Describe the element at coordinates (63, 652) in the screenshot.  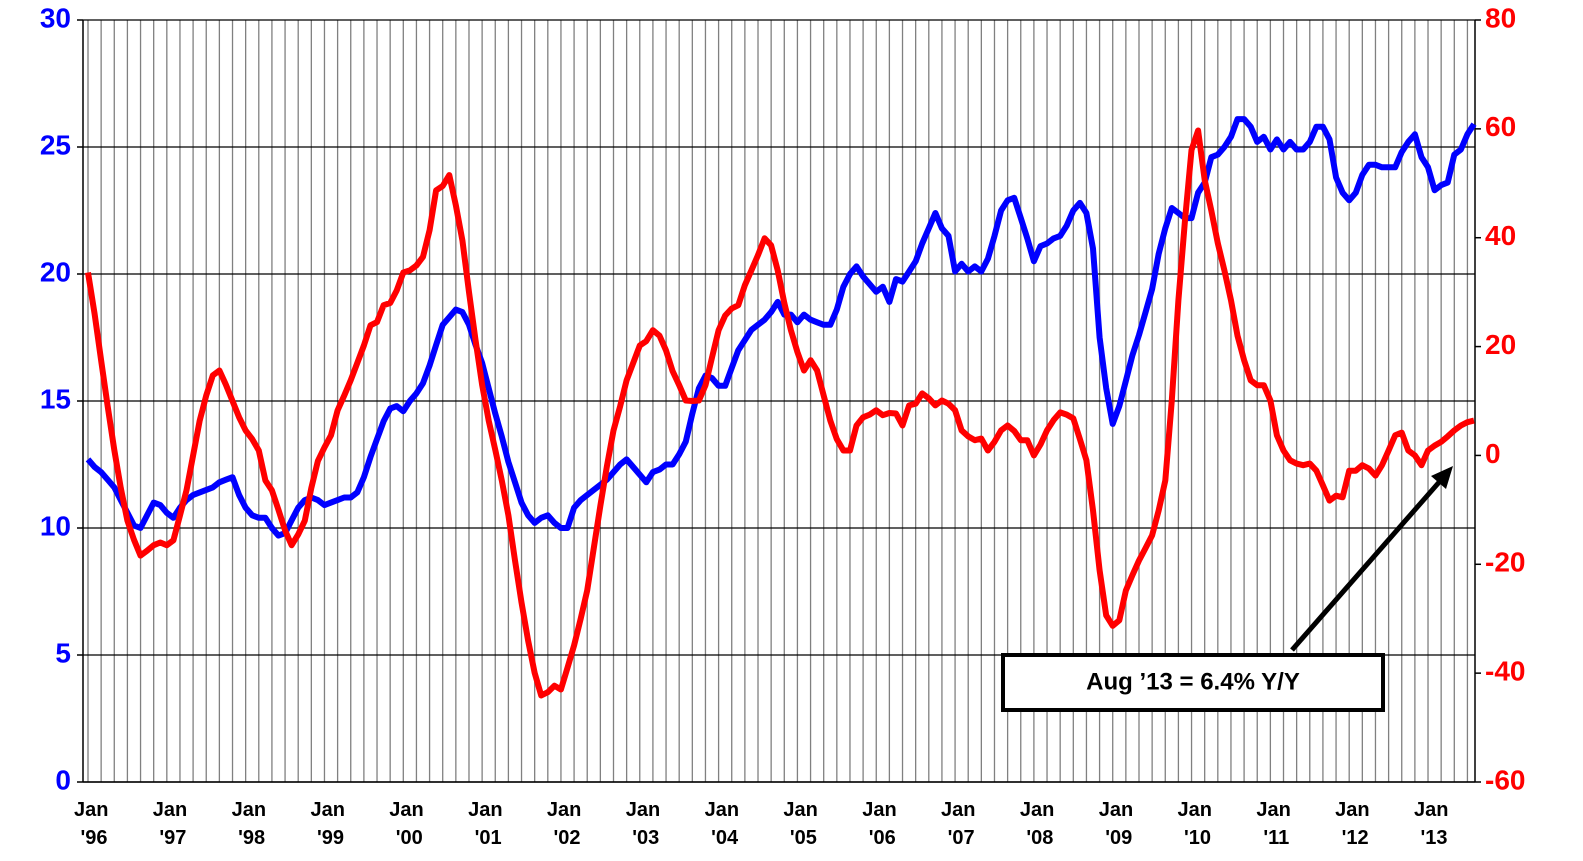
I see `y-tick-label: 5` at that location.